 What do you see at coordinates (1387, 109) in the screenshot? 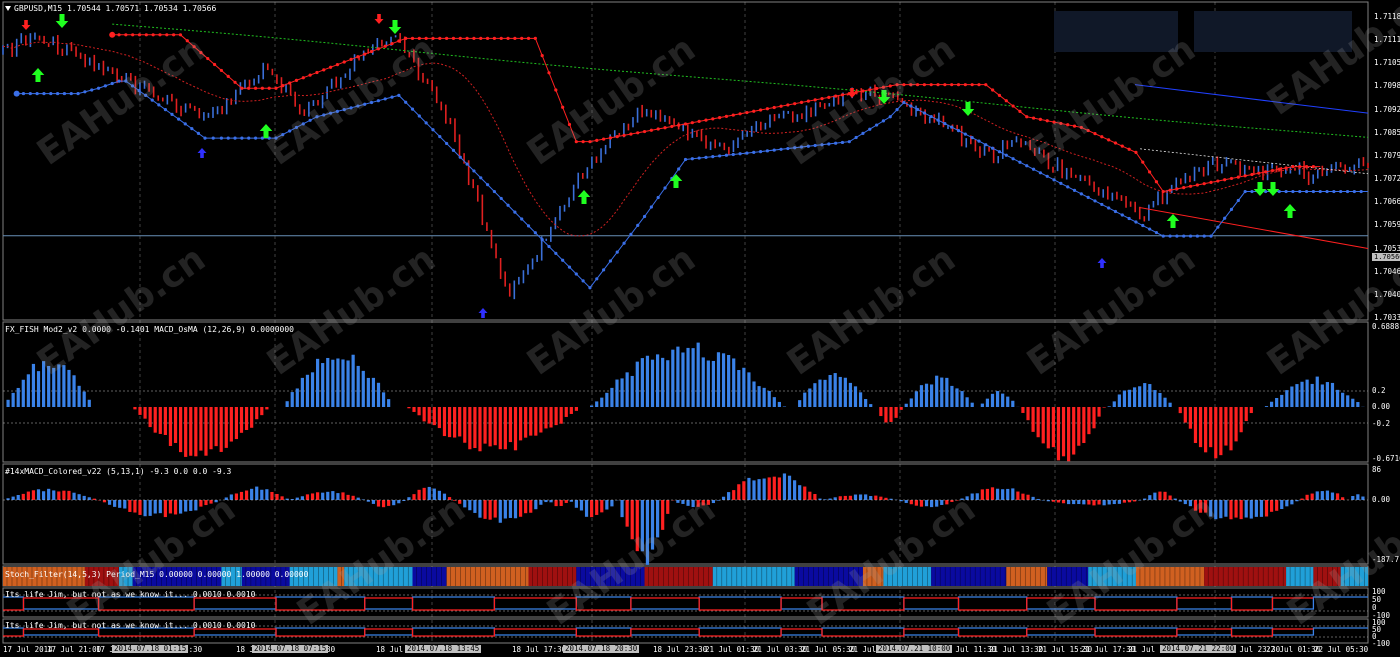
I see `price-axis-label: 1.70920` at bounding box center [1387, 109].